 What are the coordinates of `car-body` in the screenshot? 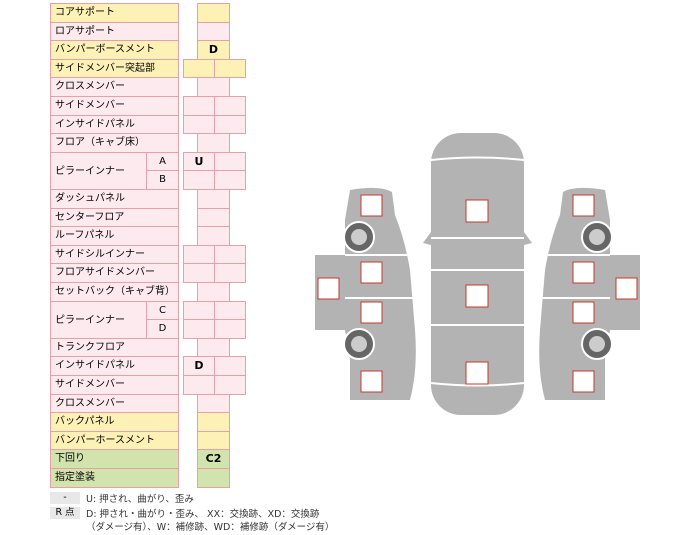 It's located at (477, 274).